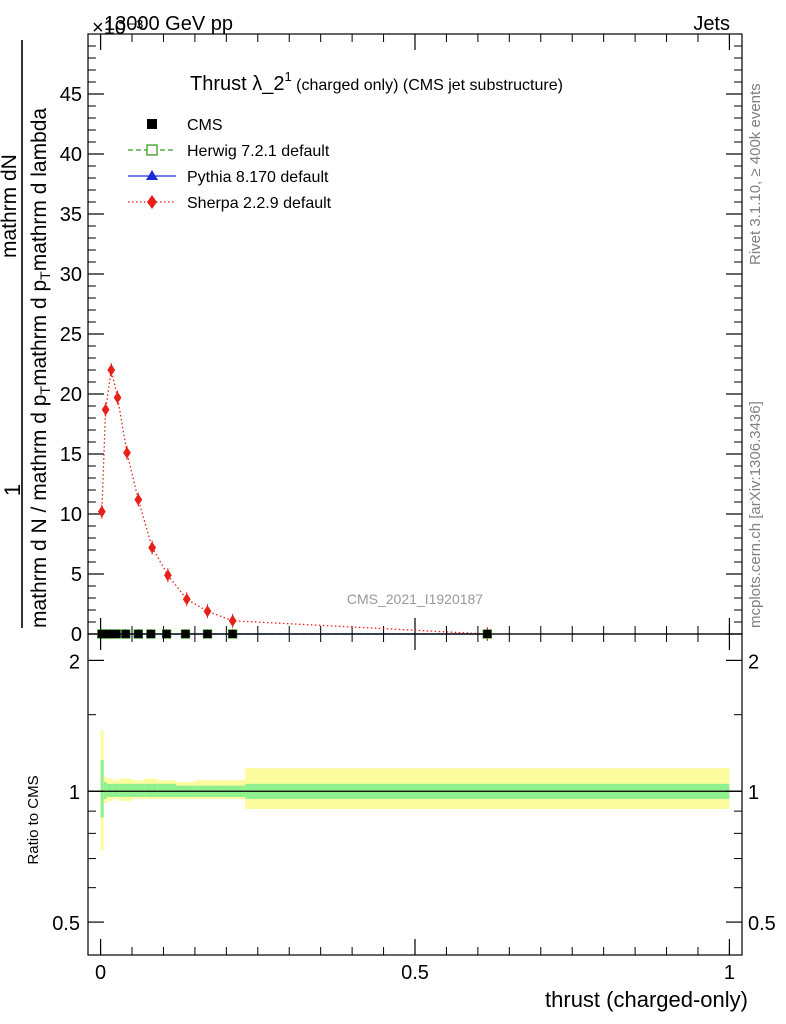  Describe the element at coordinates (71, 455) in the screenshot. I see `y-tick-label: 15` at that location.